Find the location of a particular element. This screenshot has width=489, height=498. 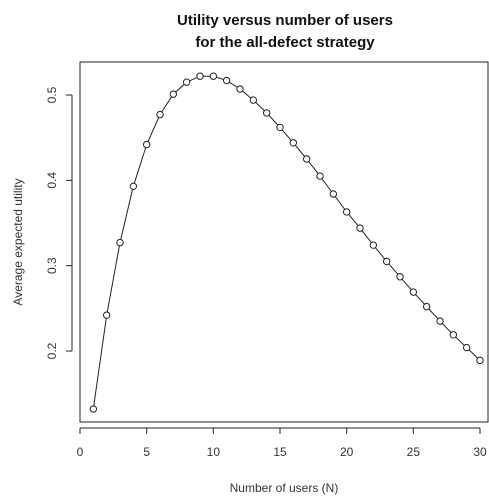

x-axis-label: Number of users (N) is located at coordinates (284, 488).